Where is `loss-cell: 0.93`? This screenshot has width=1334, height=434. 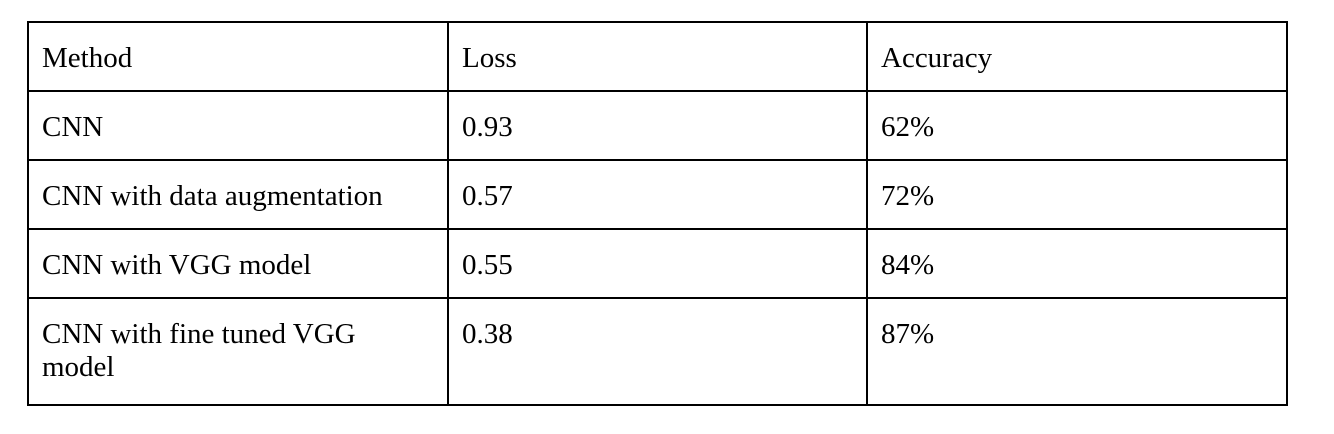
loss-cell: 0.93 is located at coordinates (657, 125).